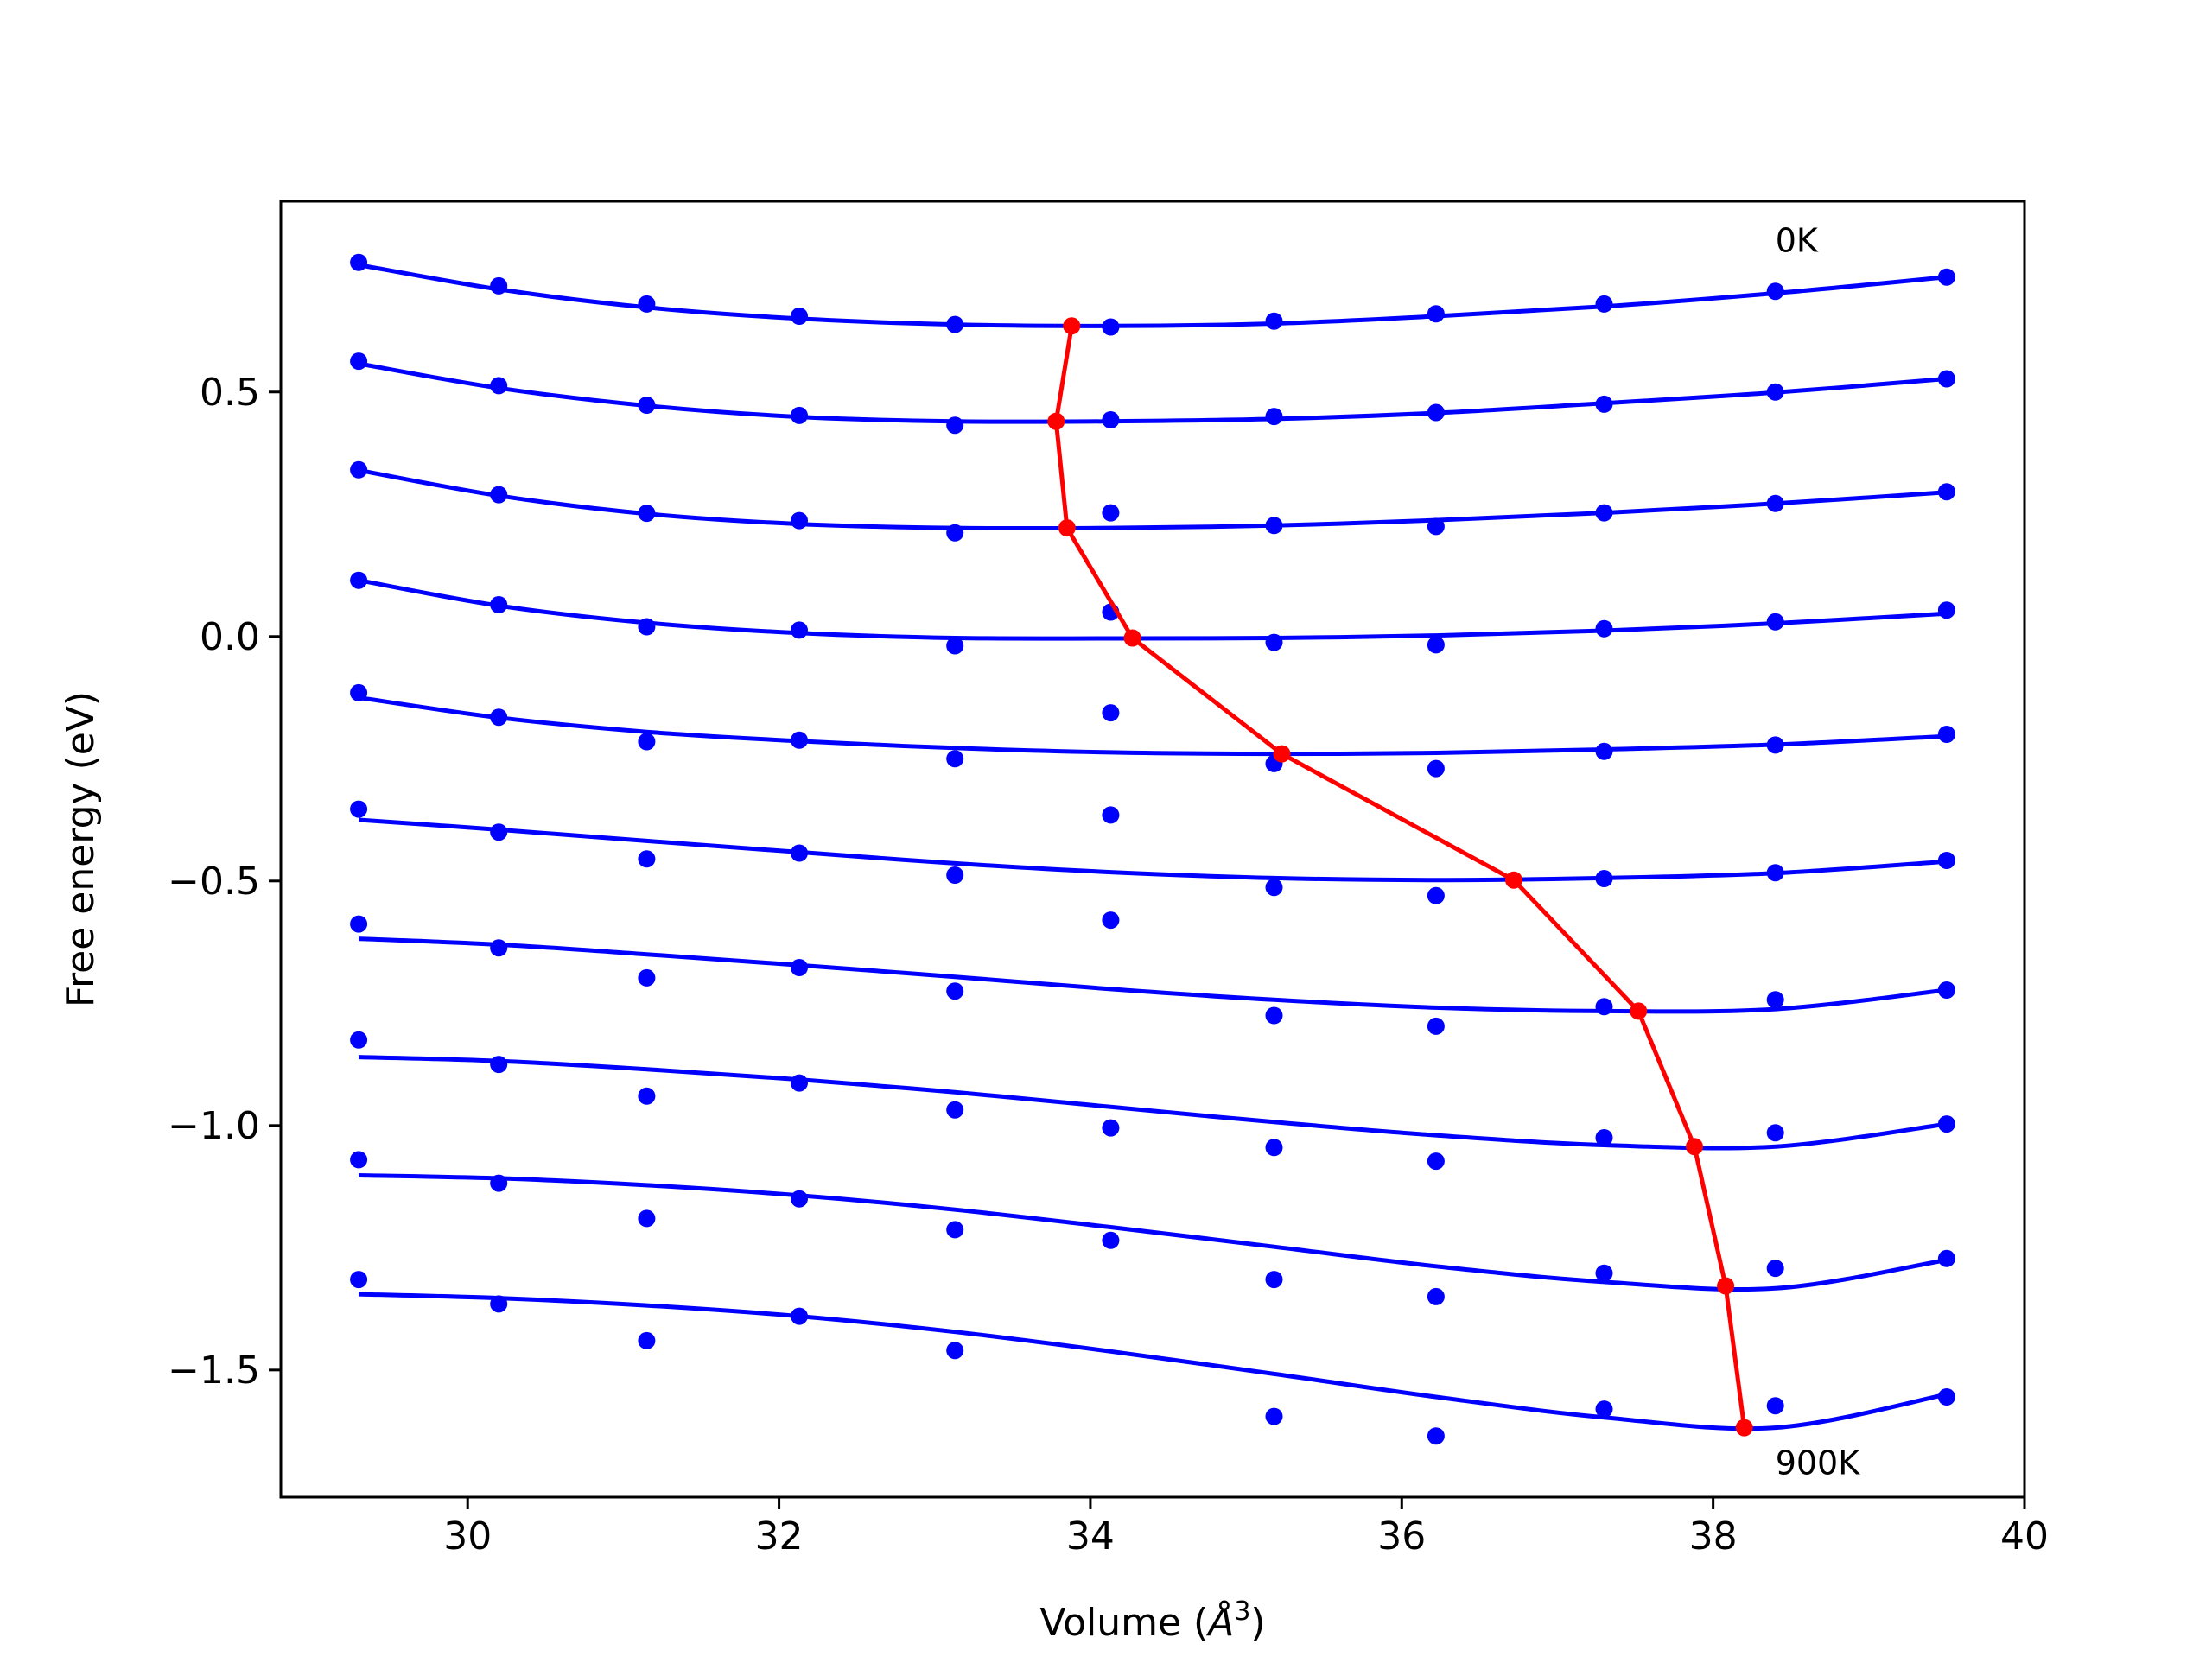  Describe the element at coordinates (214, 1371) in the screenshot. I see `y-tick-label-4: −1.5` at that location.